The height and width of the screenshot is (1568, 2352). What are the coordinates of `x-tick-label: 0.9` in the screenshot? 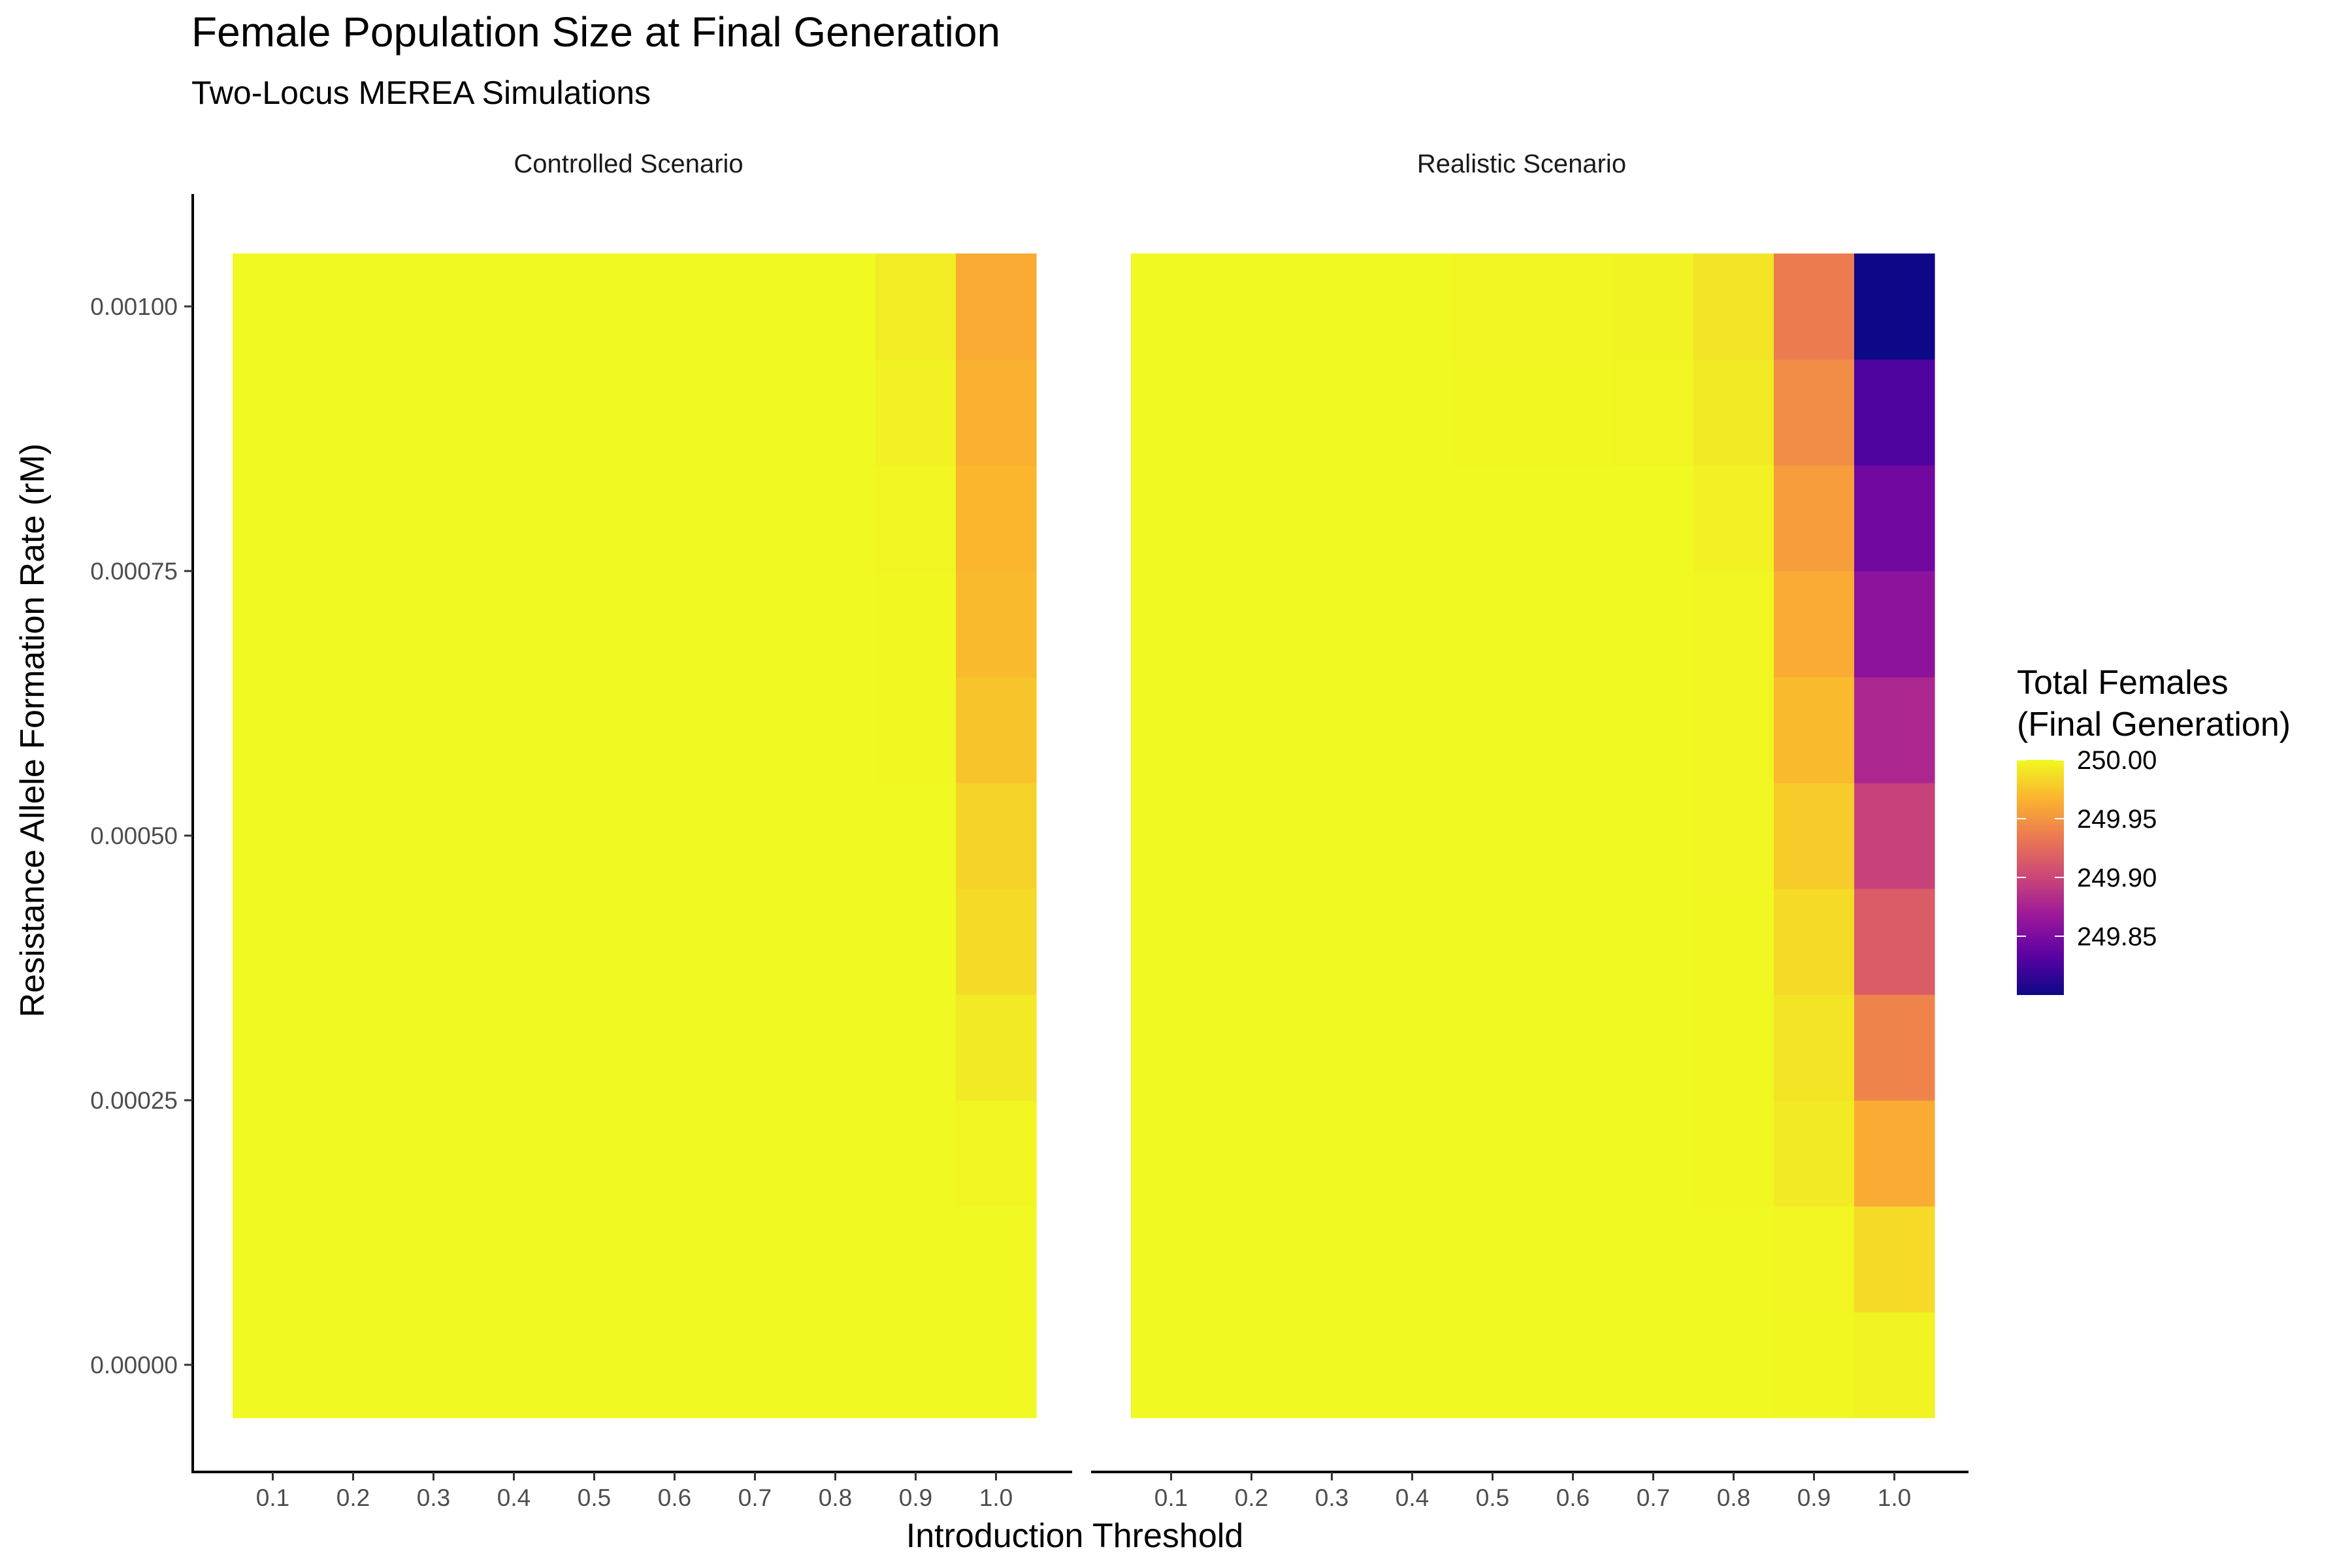 It's located at (915, 1497).